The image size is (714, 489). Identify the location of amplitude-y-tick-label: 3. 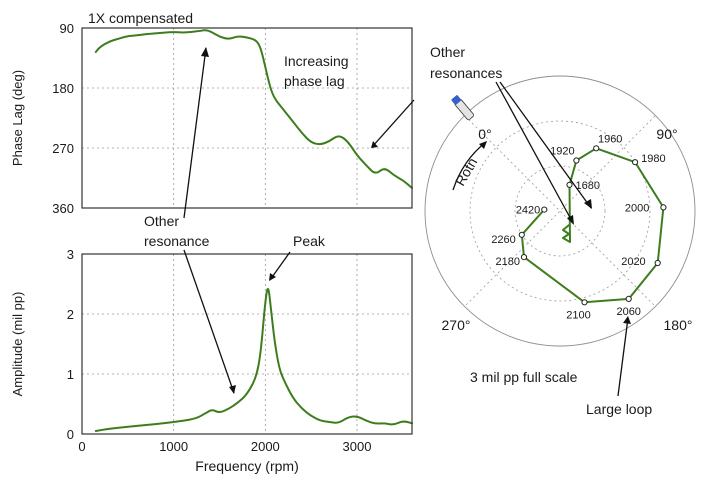
(70, 254).